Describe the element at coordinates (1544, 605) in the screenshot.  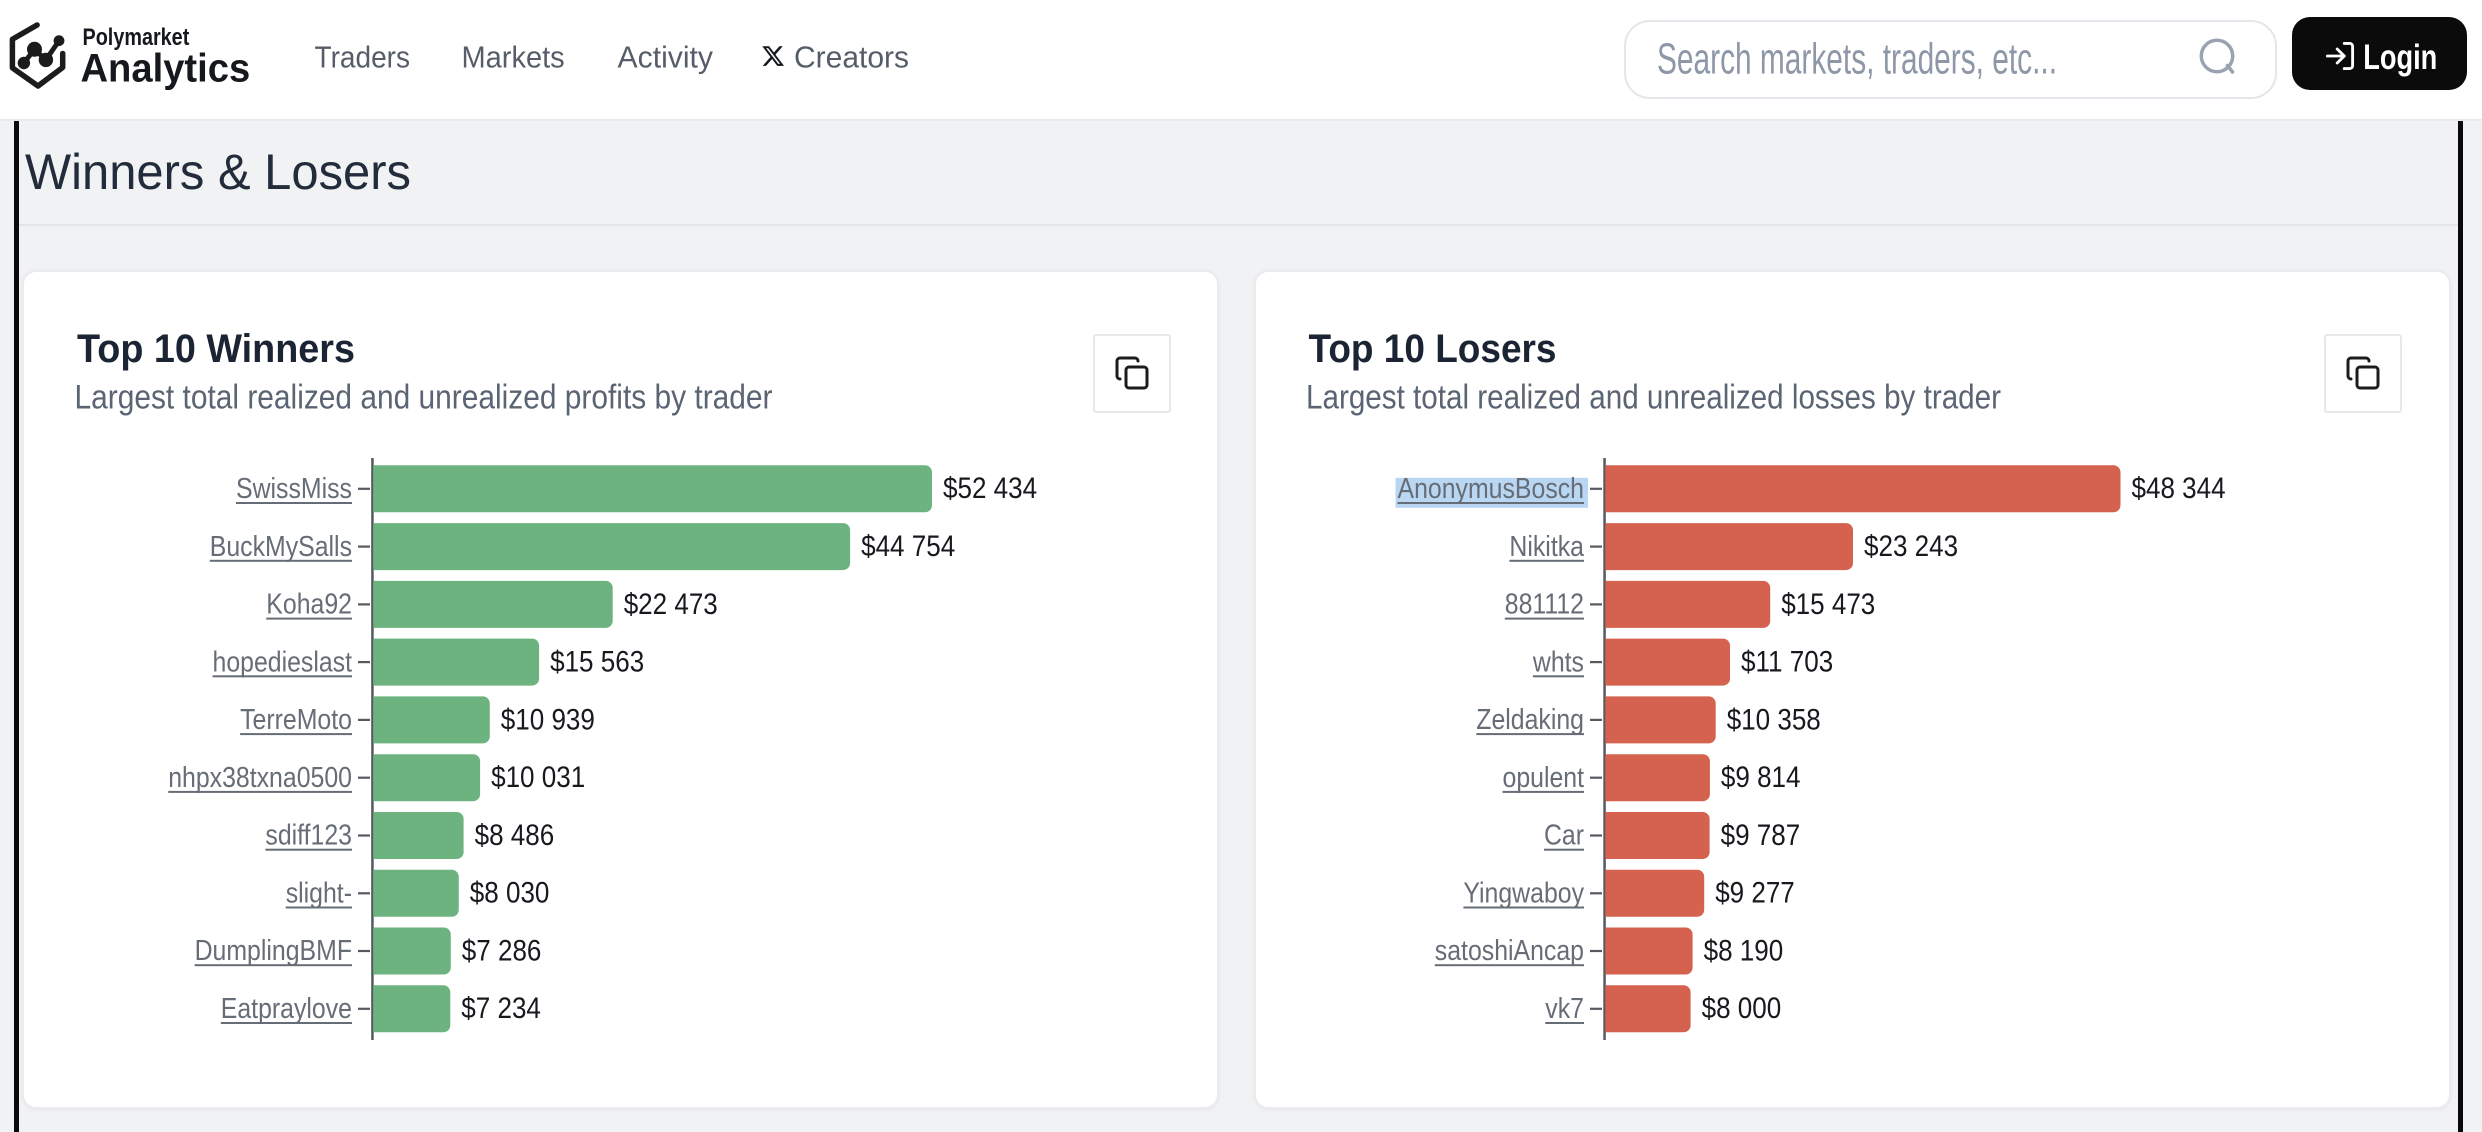
I see `svg-text: 881112` at that location.